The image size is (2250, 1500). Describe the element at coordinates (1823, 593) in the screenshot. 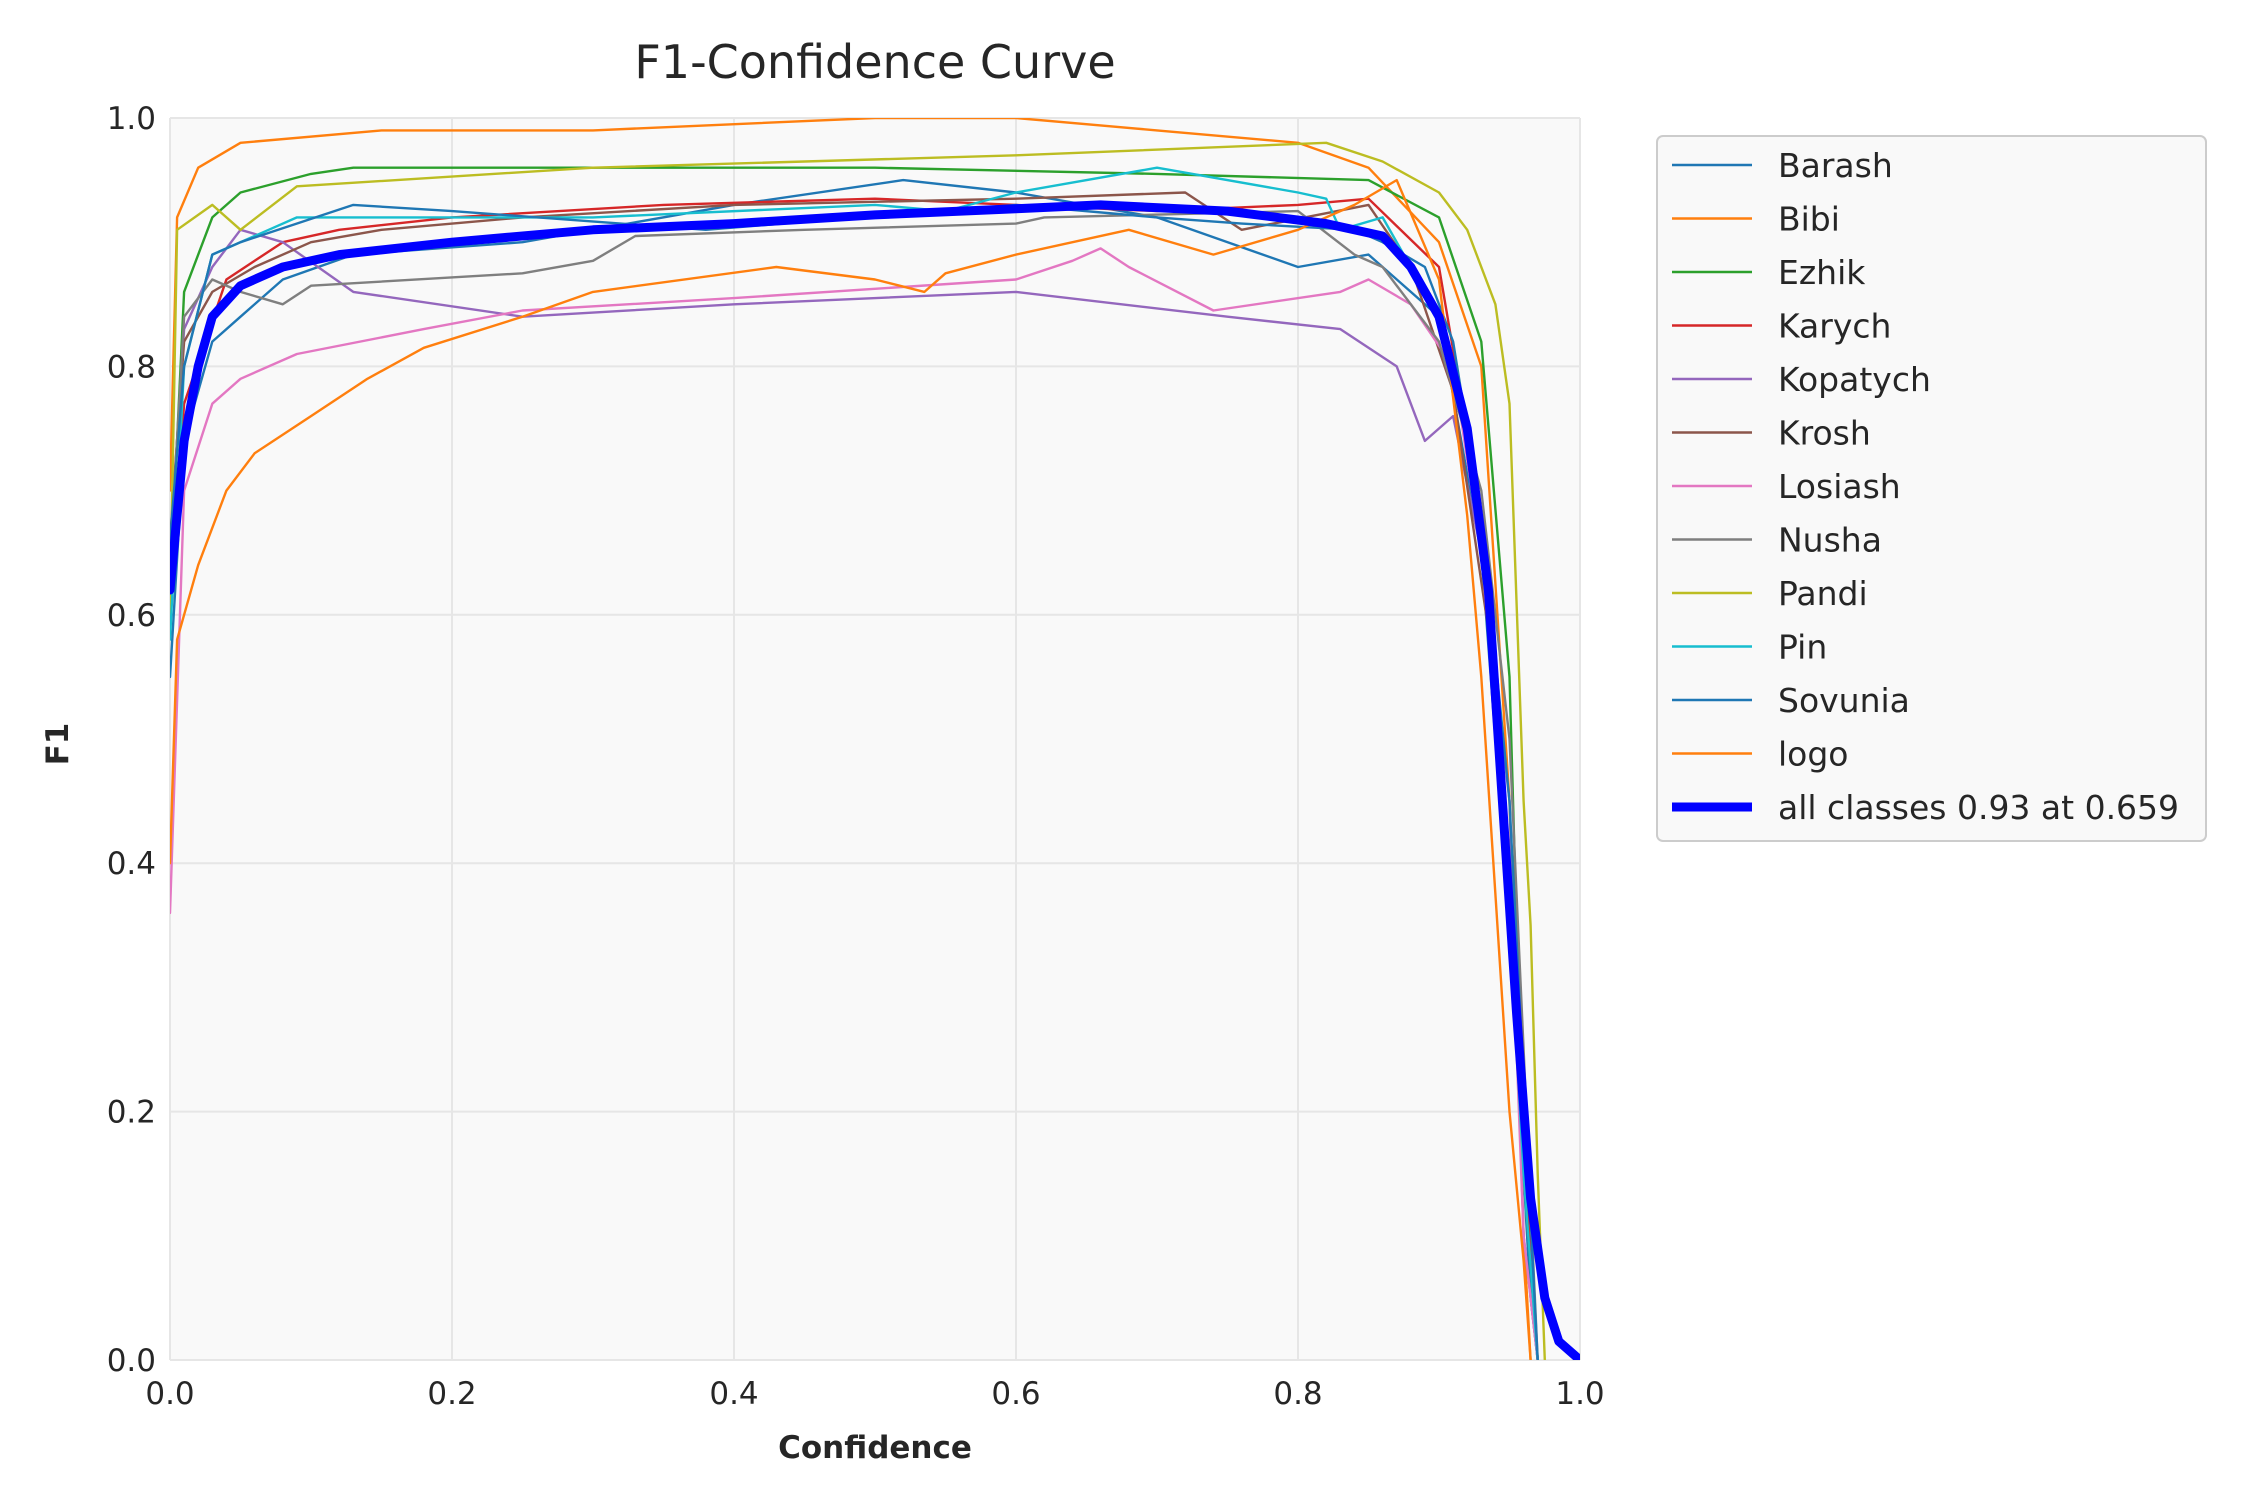

I see `legend-label-pandi: Pandi` at that location.